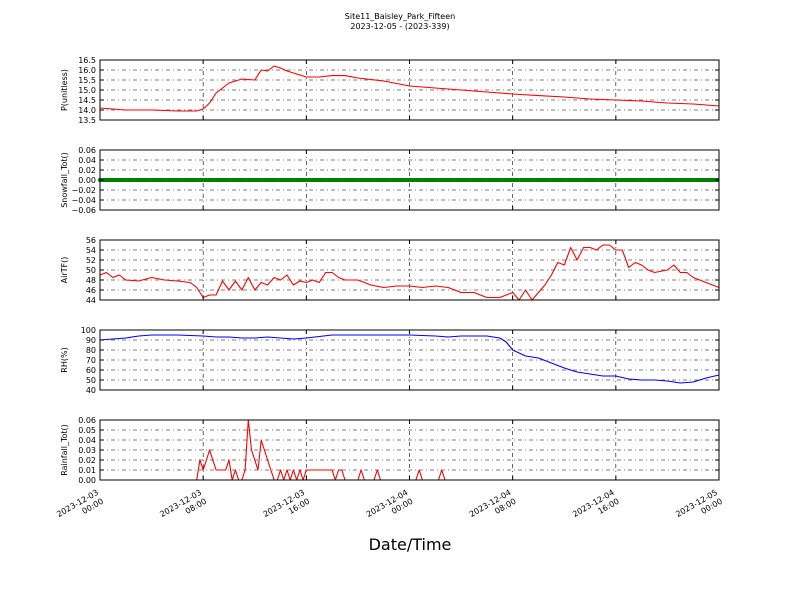 Image resolution: width=800 pixels, height=600 pixels. Describe the element at coordinates (91, 250) in the screenshot. I see `y-tick-label: 54` at that location.